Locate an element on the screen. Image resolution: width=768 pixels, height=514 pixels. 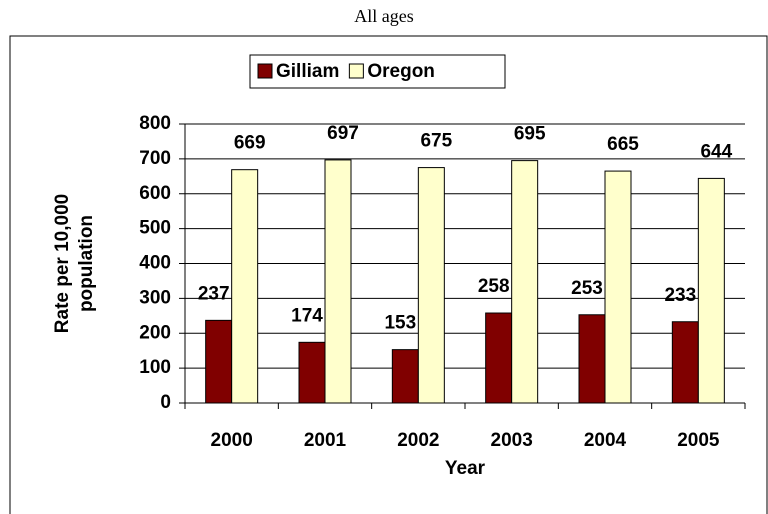
data-label: 237 is located at coordinates (214, 293).